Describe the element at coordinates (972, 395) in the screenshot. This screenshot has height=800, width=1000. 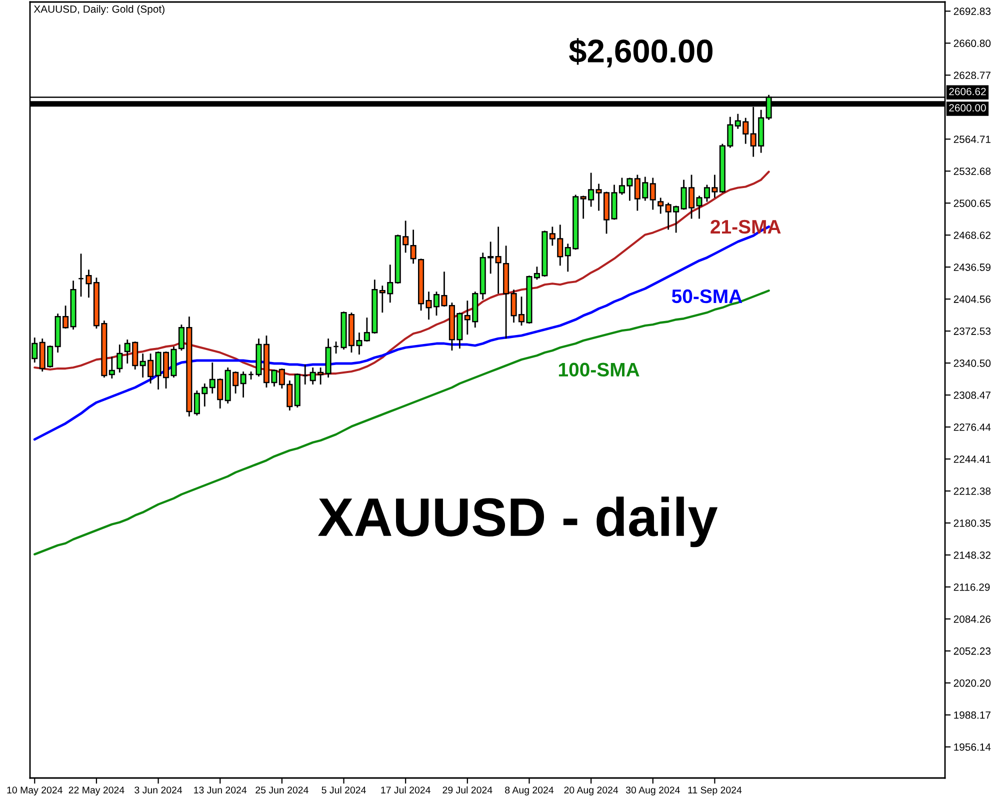
I see `y-tick-label: 2308.47` at that location.